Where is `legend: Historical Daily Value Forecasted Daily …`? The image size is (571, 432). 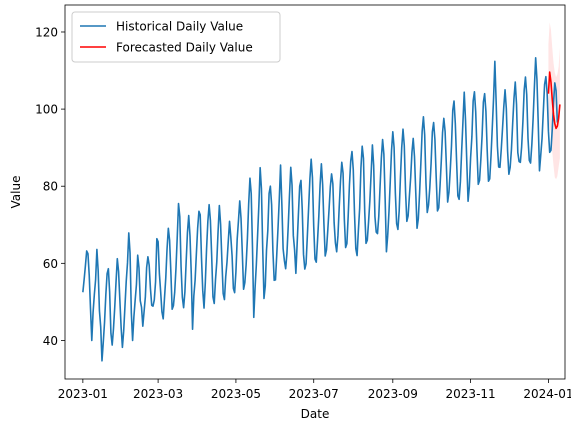
legend: Historical Daily Value Forecasted Daily … is located at coordinates (176, 37).